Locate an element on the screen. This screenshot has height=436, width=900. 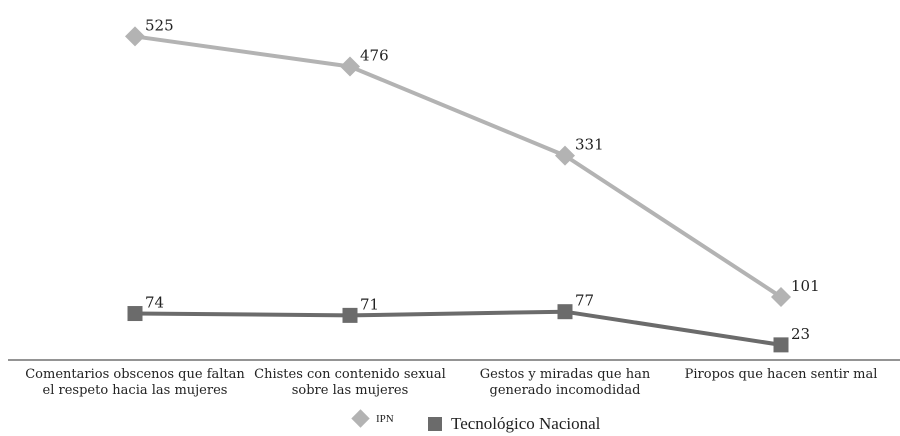
data-label-ipn-1: 476 is located at coordinates (374, 56).